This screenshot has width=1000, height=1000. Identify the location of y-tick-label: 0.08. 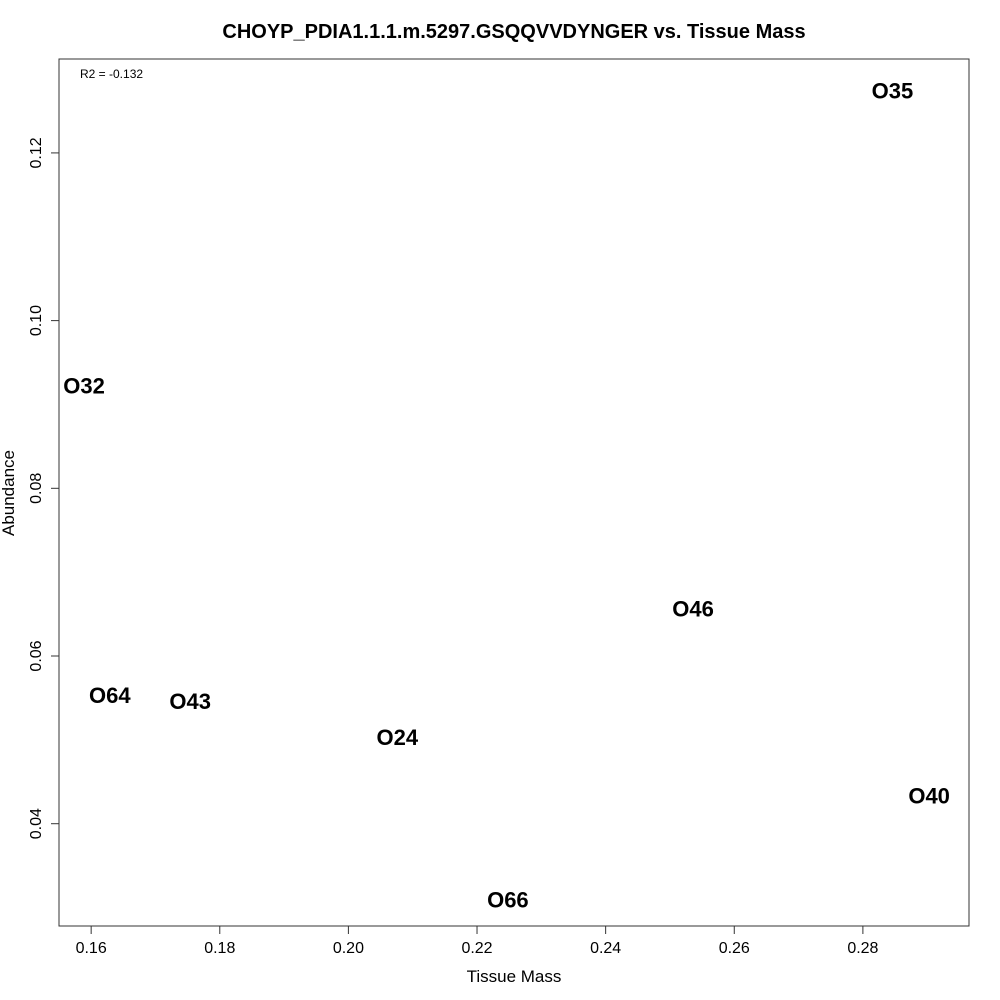
(36, 488).